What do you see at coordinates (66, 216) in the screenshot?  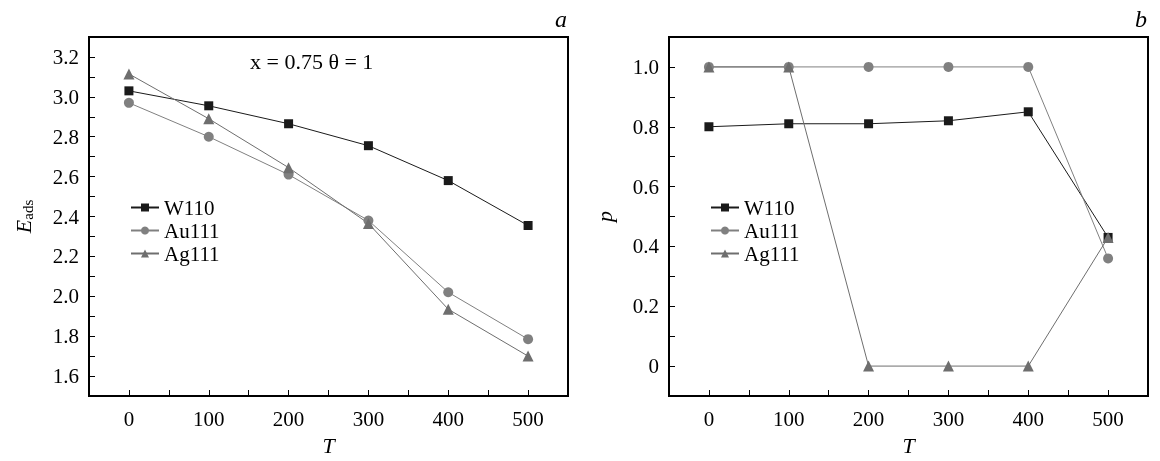 I see `y-tick-label: 2.4` at bounding box center [66, 216].